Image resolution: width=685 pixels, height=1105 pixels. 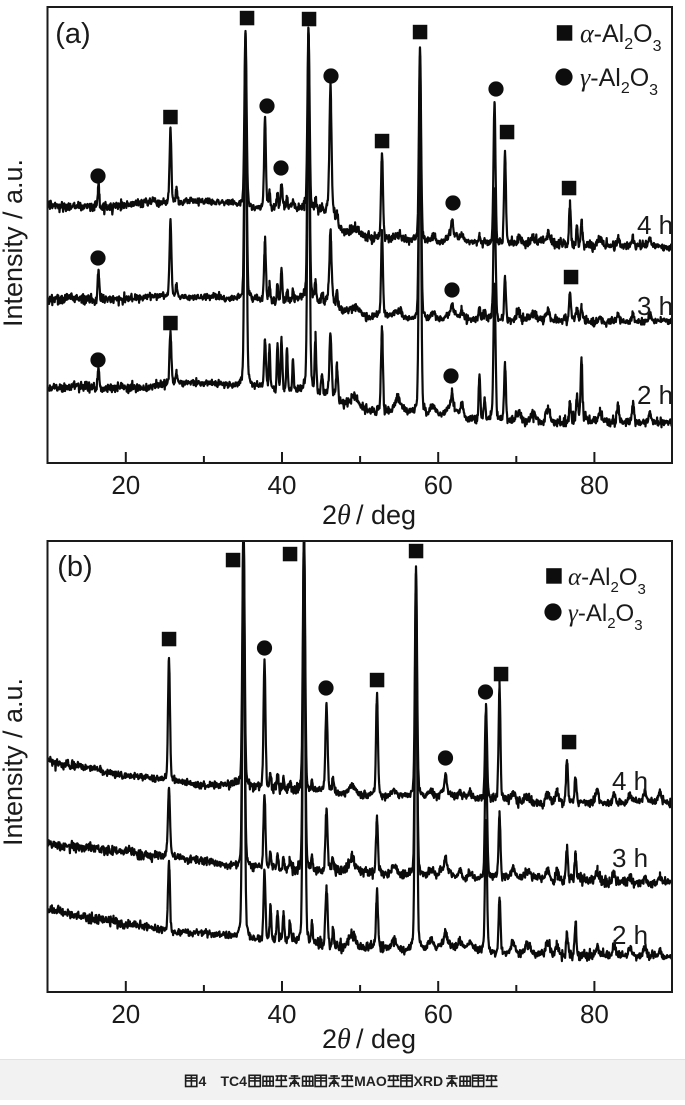 What do you see at coordinates (370, 1081) in the screenshot?
I see `svg-text: MAO` at bounding box center [370, 1081].